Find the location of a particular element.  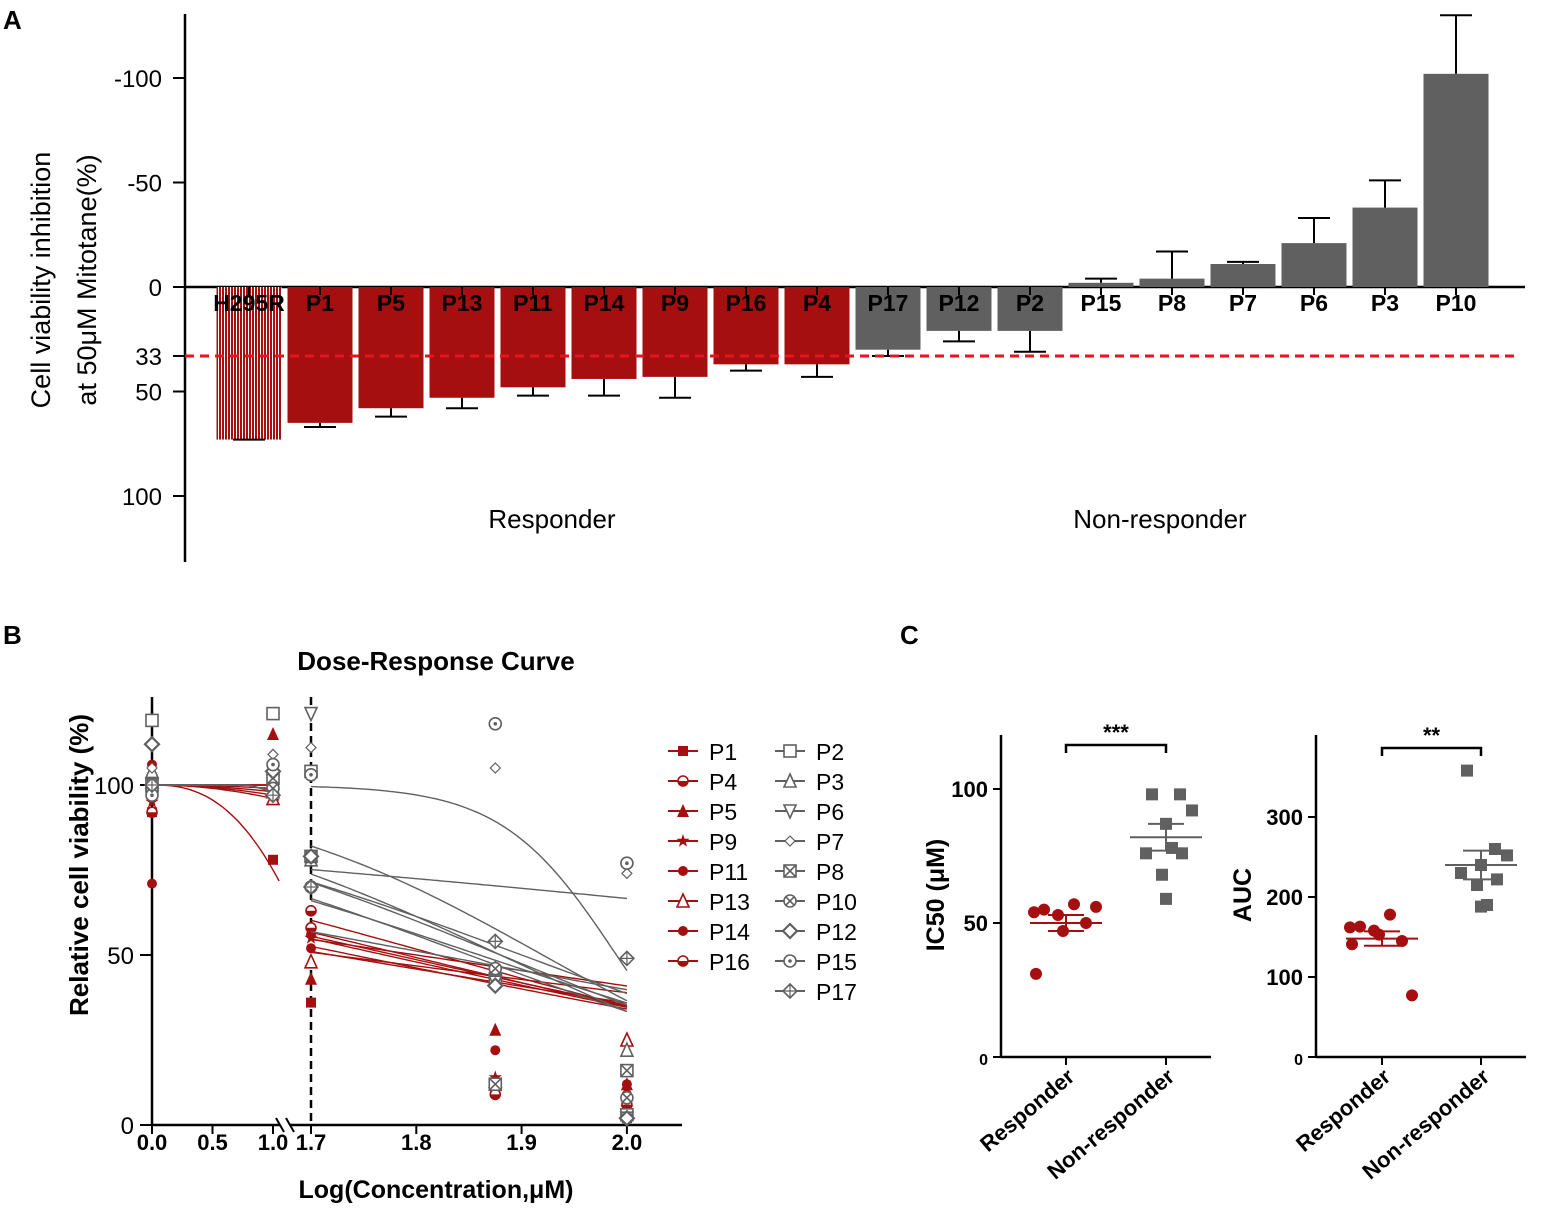

b-legend-label-P9: P9 is located at coordinates (723, 842).